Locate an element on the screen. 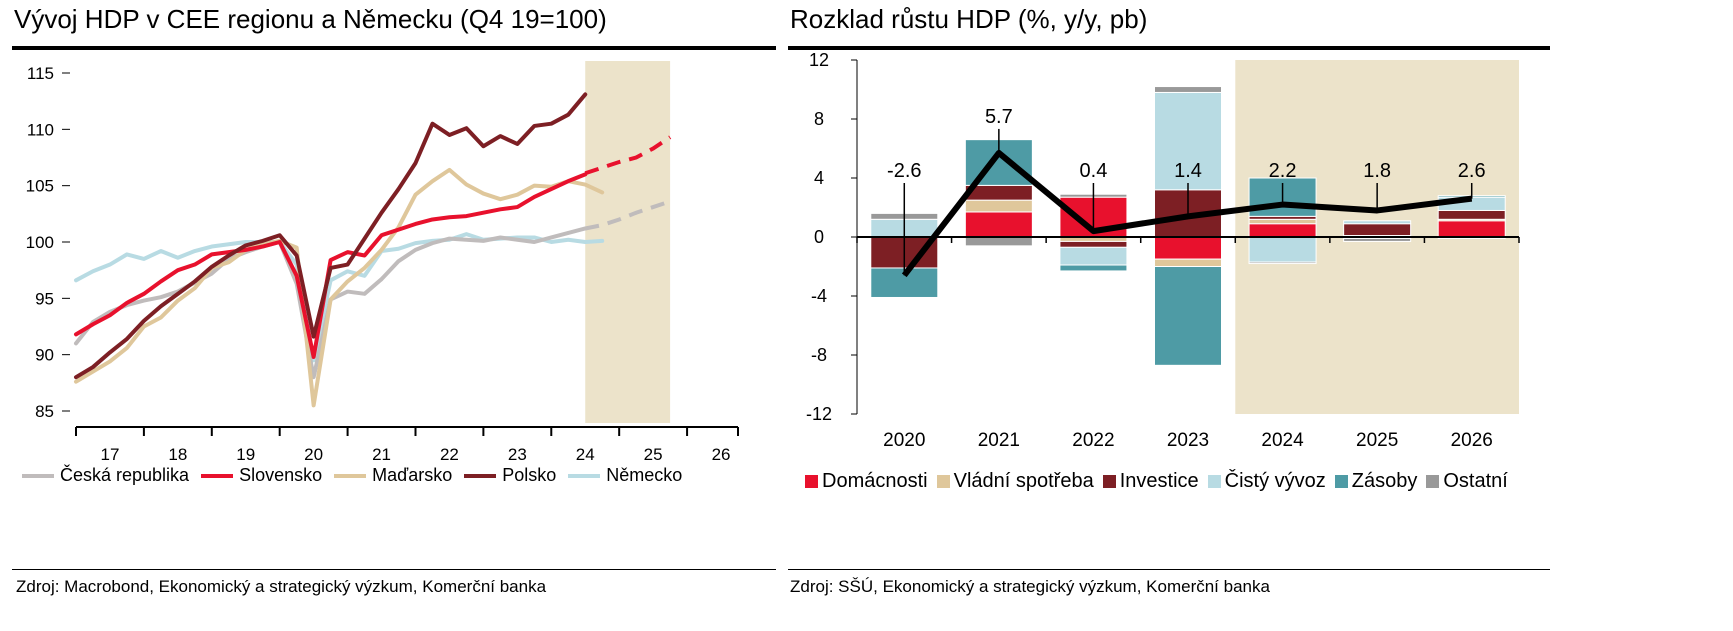 This screenshot has width=1733, height=631. legend-label: Investice is located at coordinates (1159, 481).